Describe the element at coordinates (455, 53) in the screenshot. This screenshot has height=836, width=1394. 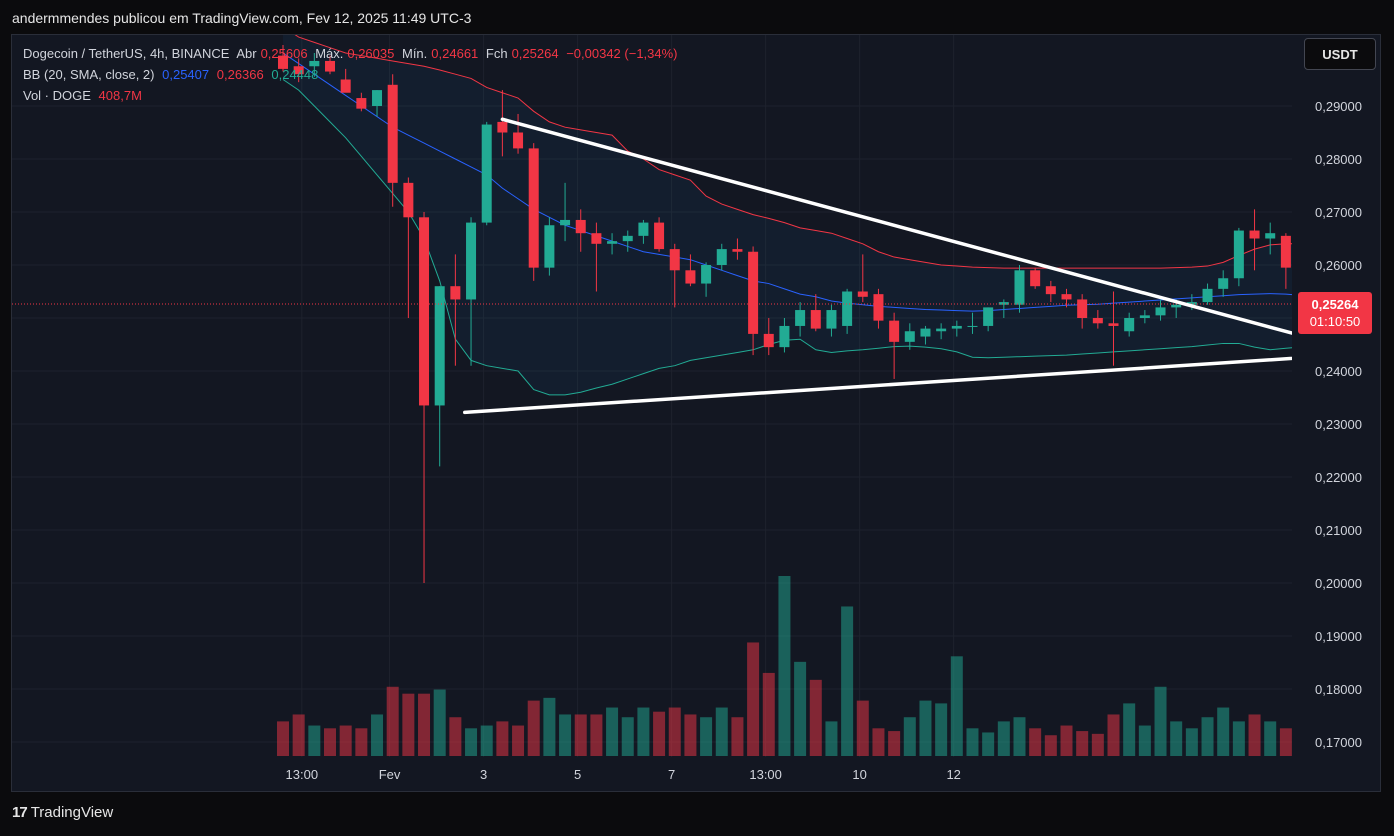
I see `legend-low-value: 0,24661` at that location.